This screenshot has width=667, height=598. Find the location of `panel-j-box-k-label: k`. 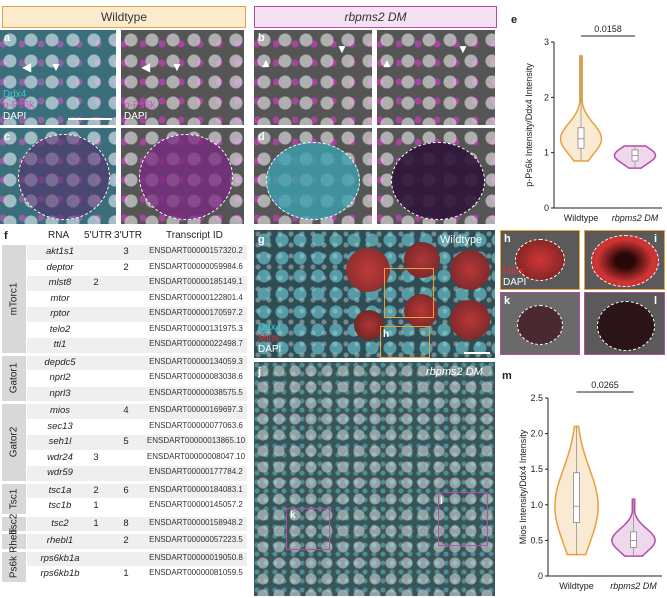

panel-j-box-k-label: k is located at coordinates (293, 515).